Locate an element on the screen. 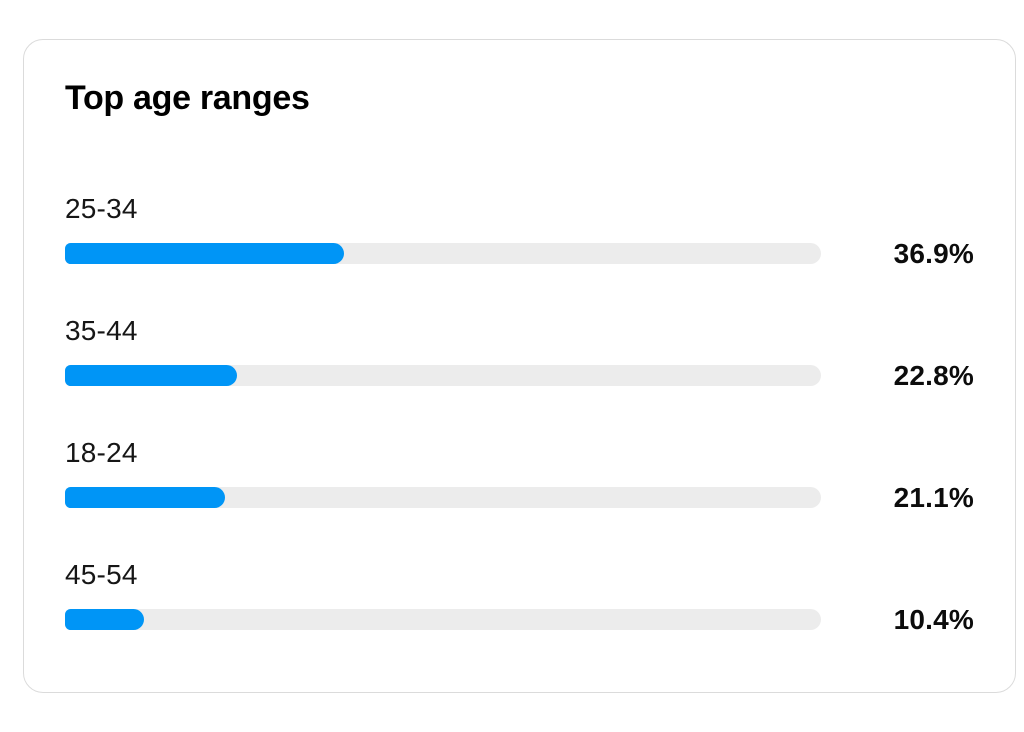  card-title: Top age ranges is located at coordinates (187, 98).